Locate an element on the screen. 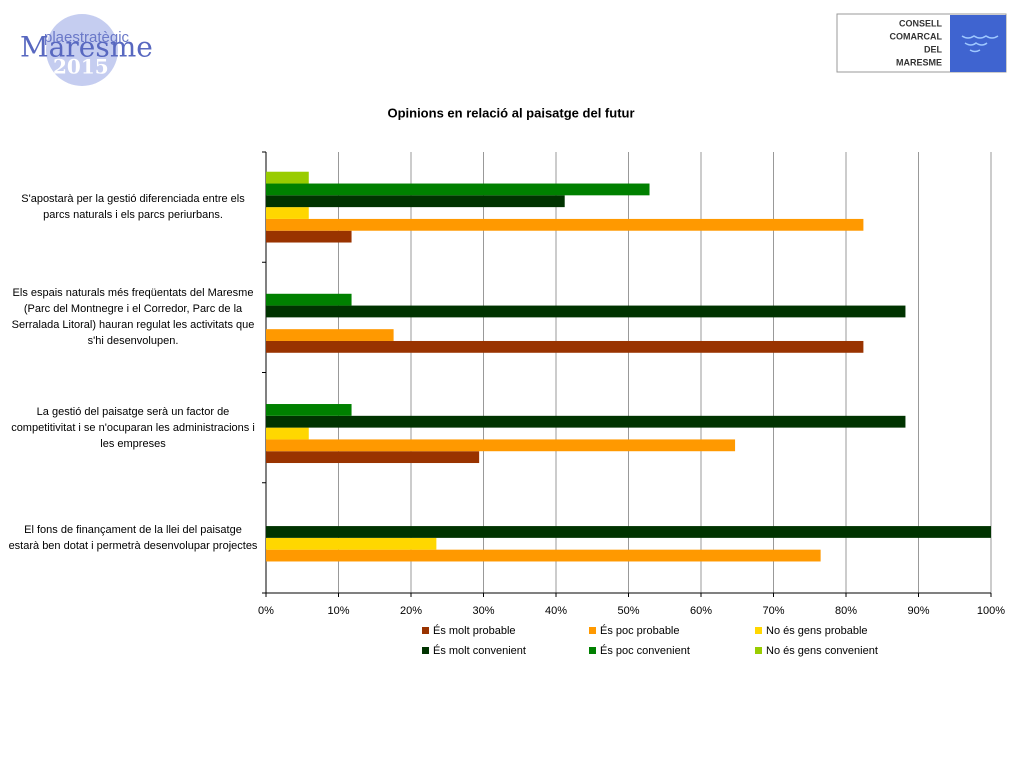  x-tick-label: 60% is located at coordinates (701, 611).